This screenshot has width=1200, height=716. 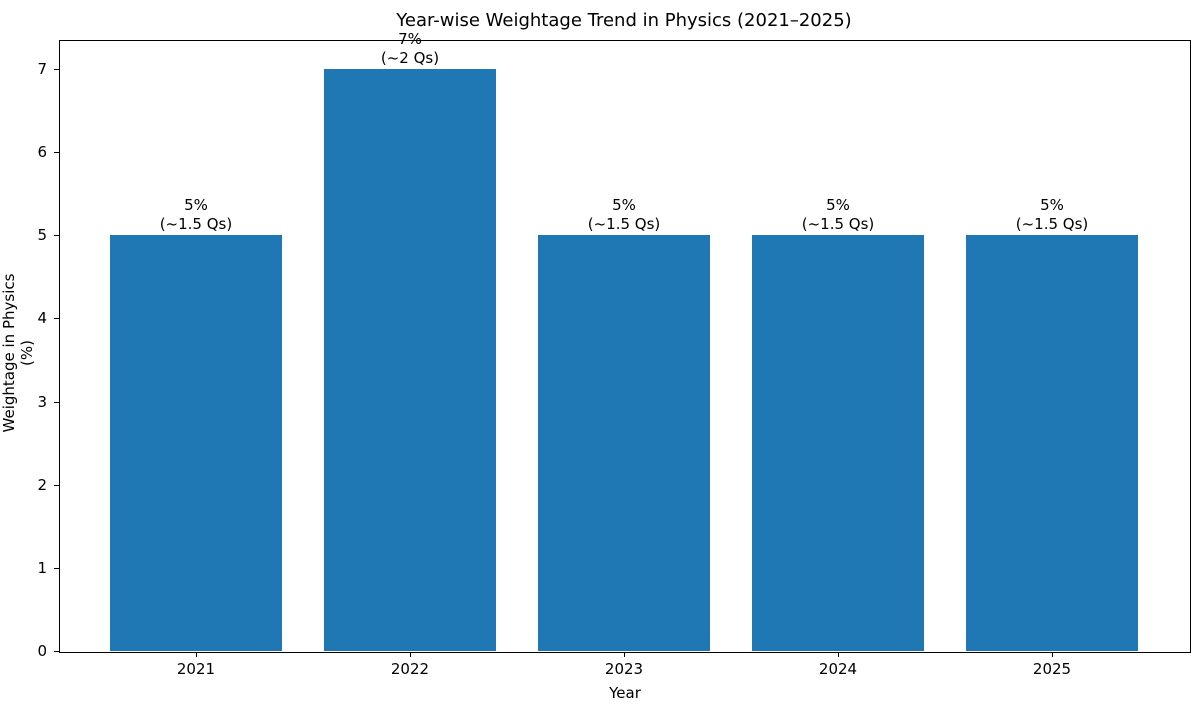 I want to click on y-tick-label: 7, so click(x=42, y=69).